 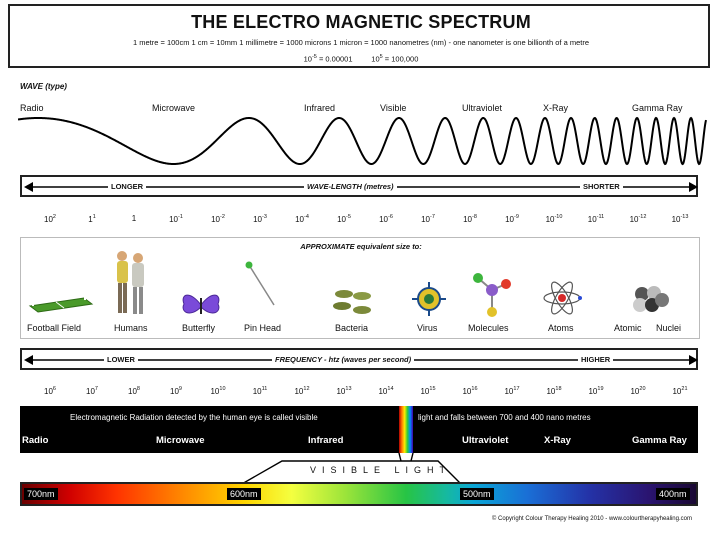 I want to click on visible-strip, so click(x=406, y=429).